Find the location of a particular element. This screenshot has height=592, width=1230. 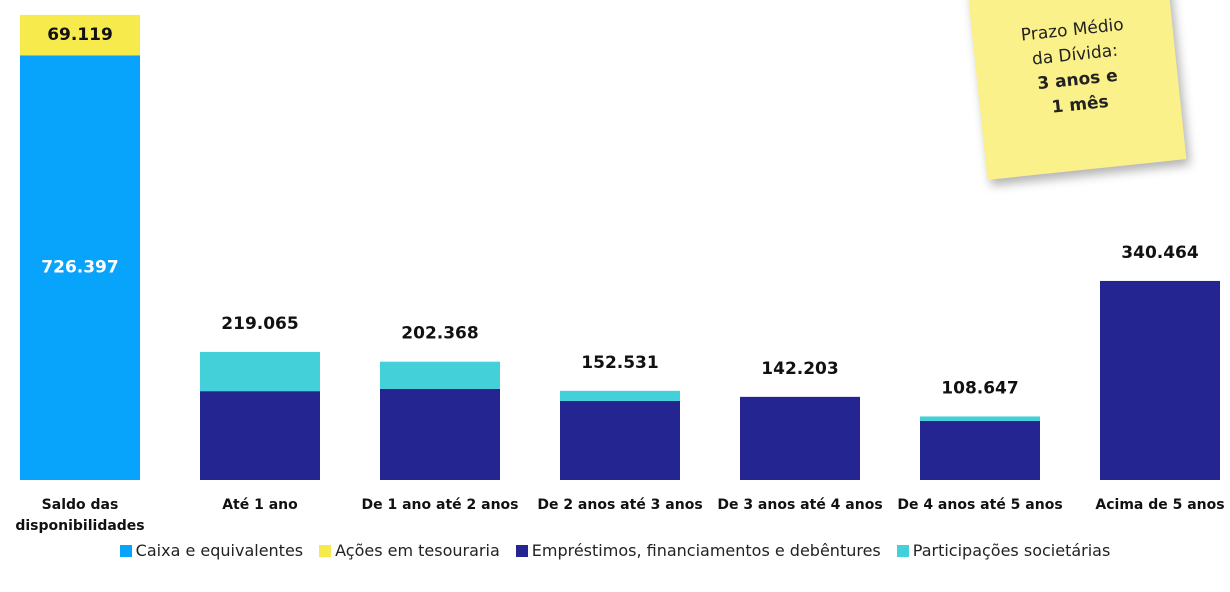

x-tick-label: Até 1 ano is located at coordinates (260, 505).